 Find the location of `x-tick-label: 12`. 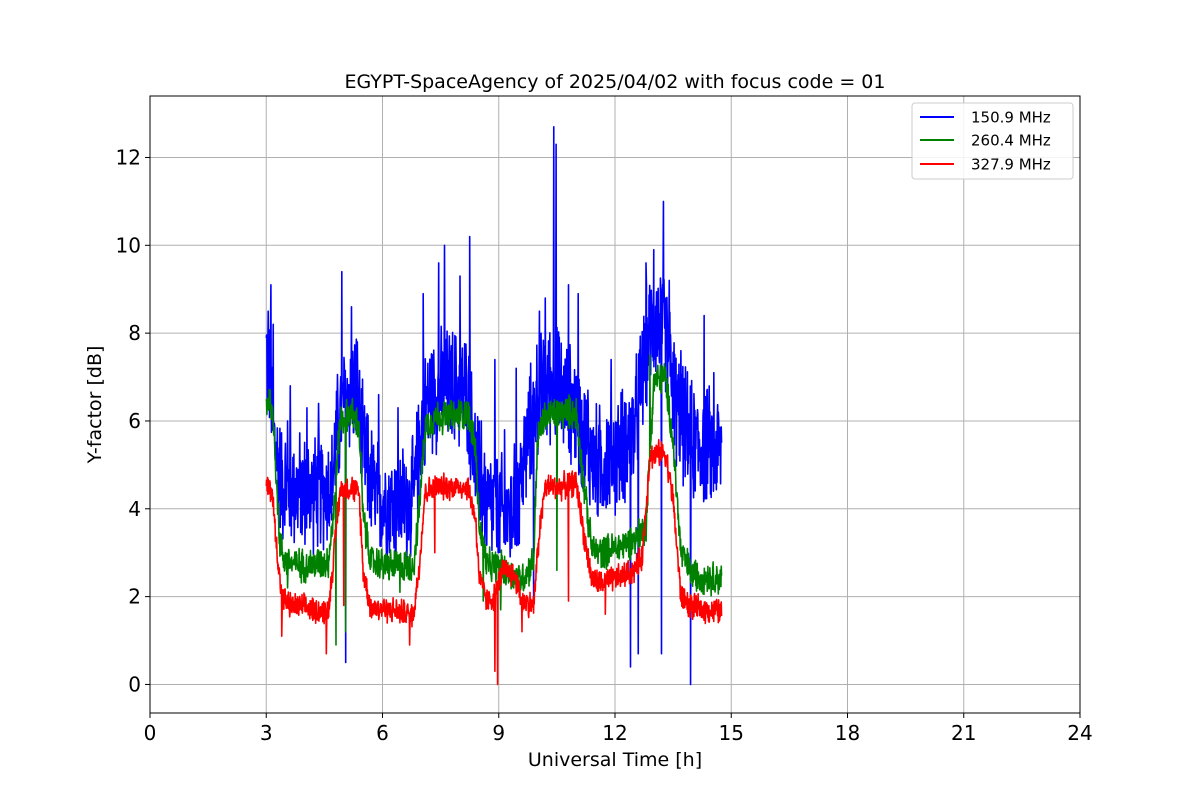

x-tick-label: 12 is located at coordinates (614, 733).